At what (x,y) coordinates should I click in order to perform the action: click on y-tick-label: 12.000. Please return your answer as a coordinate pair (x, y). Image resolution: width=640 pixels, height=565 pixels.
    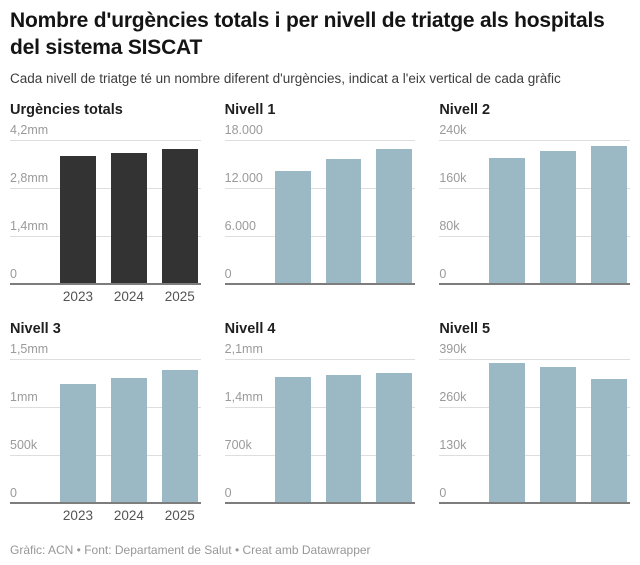
    Looking at the image, I should click on (243, 178).